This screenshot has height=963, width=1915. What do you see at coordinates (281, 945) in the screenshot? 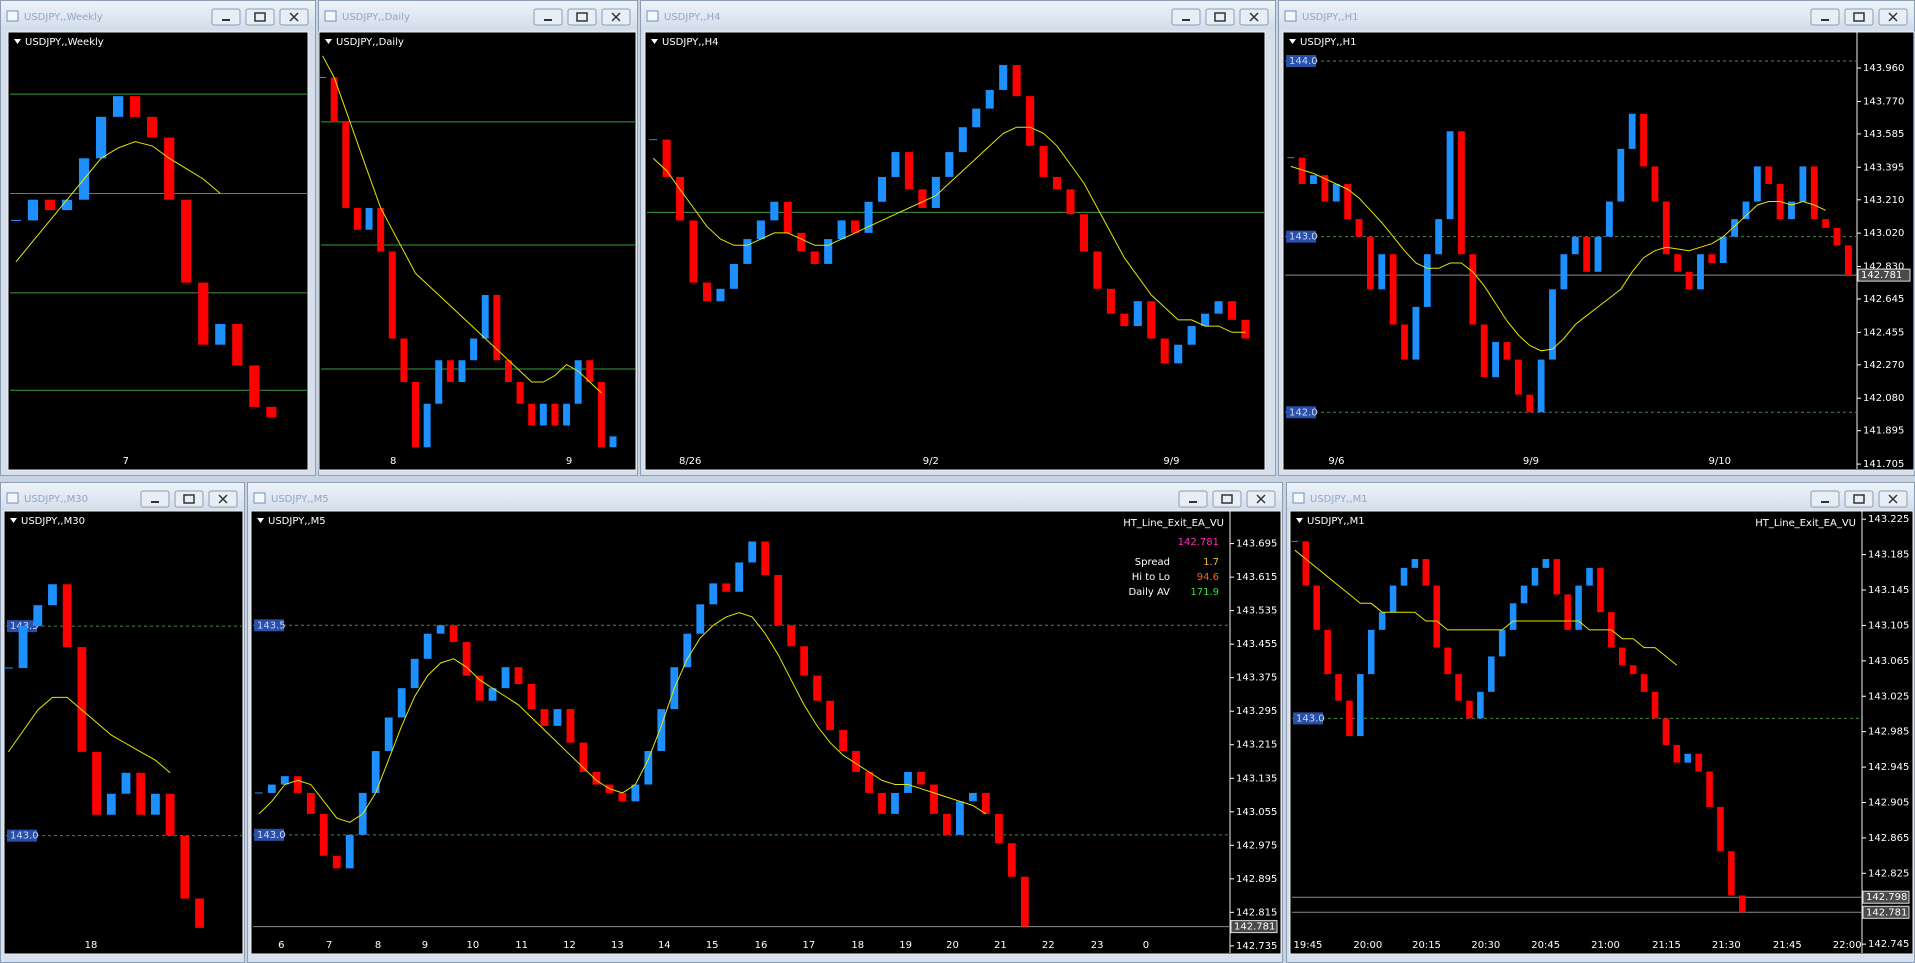
I see `x-tick-label: 6` at bounding box center [281, 945].